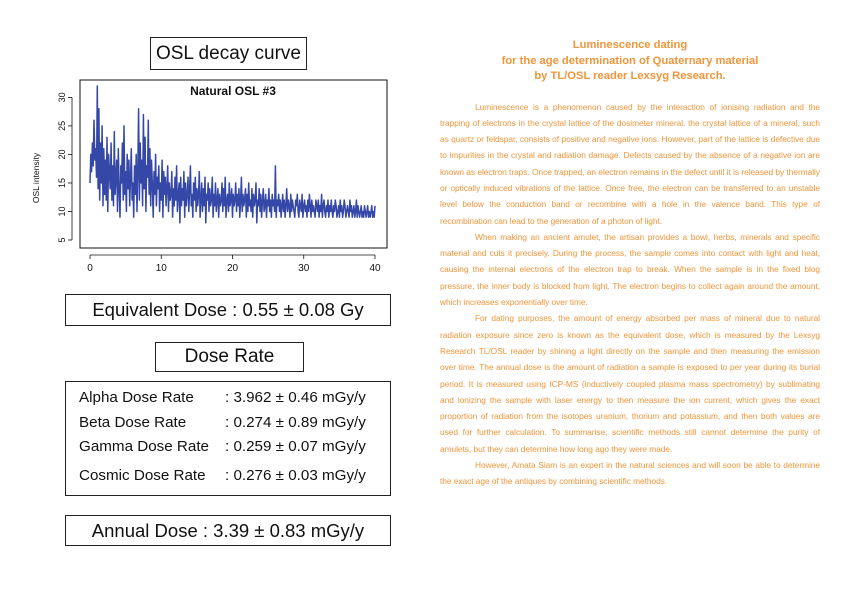 This screenshot has height=595, width=842. What do you see at coordinates (62, 211) in the screenshot?
I see `y-tick-label: 10` at bounding box center [62, 211].